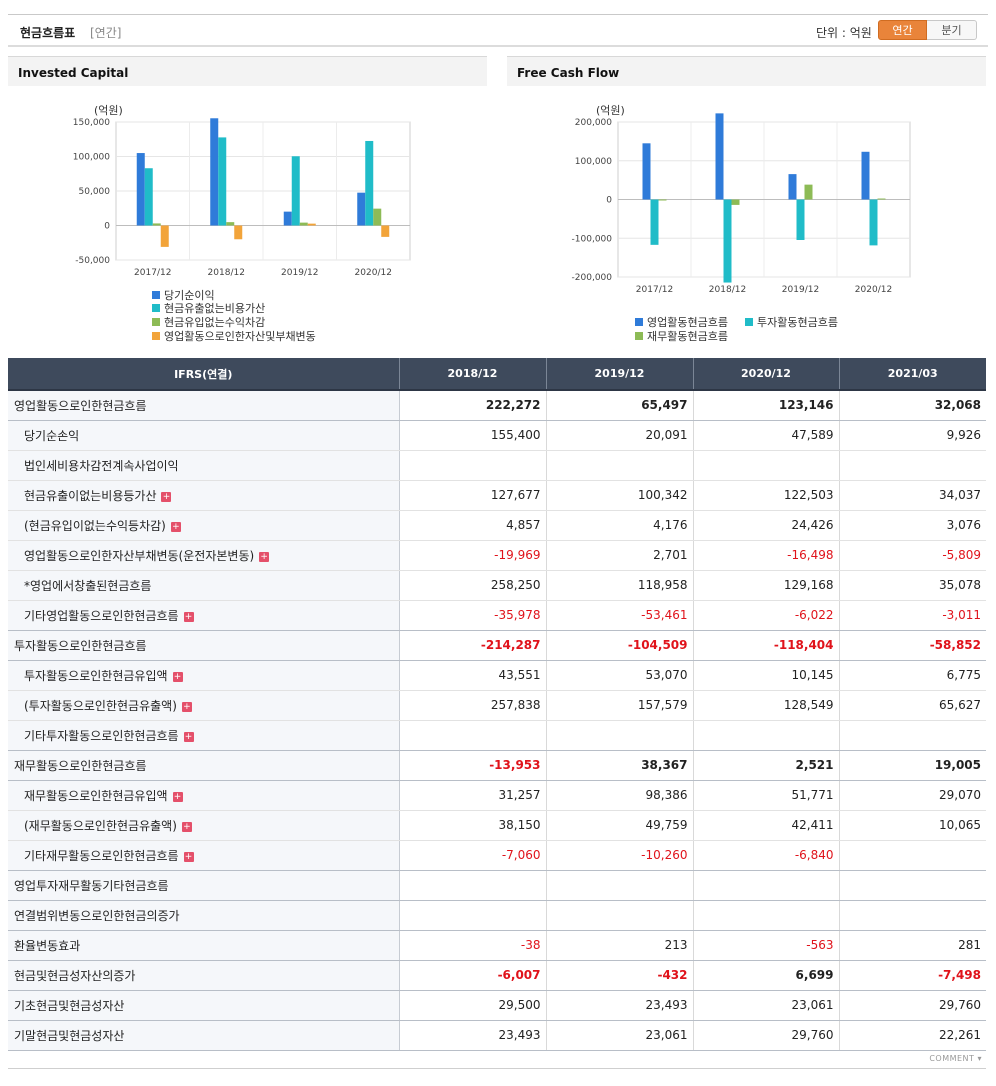  Describe the element at coordinates (912, 495) in the screenshot. I see `row-value: 34,037` at that location.